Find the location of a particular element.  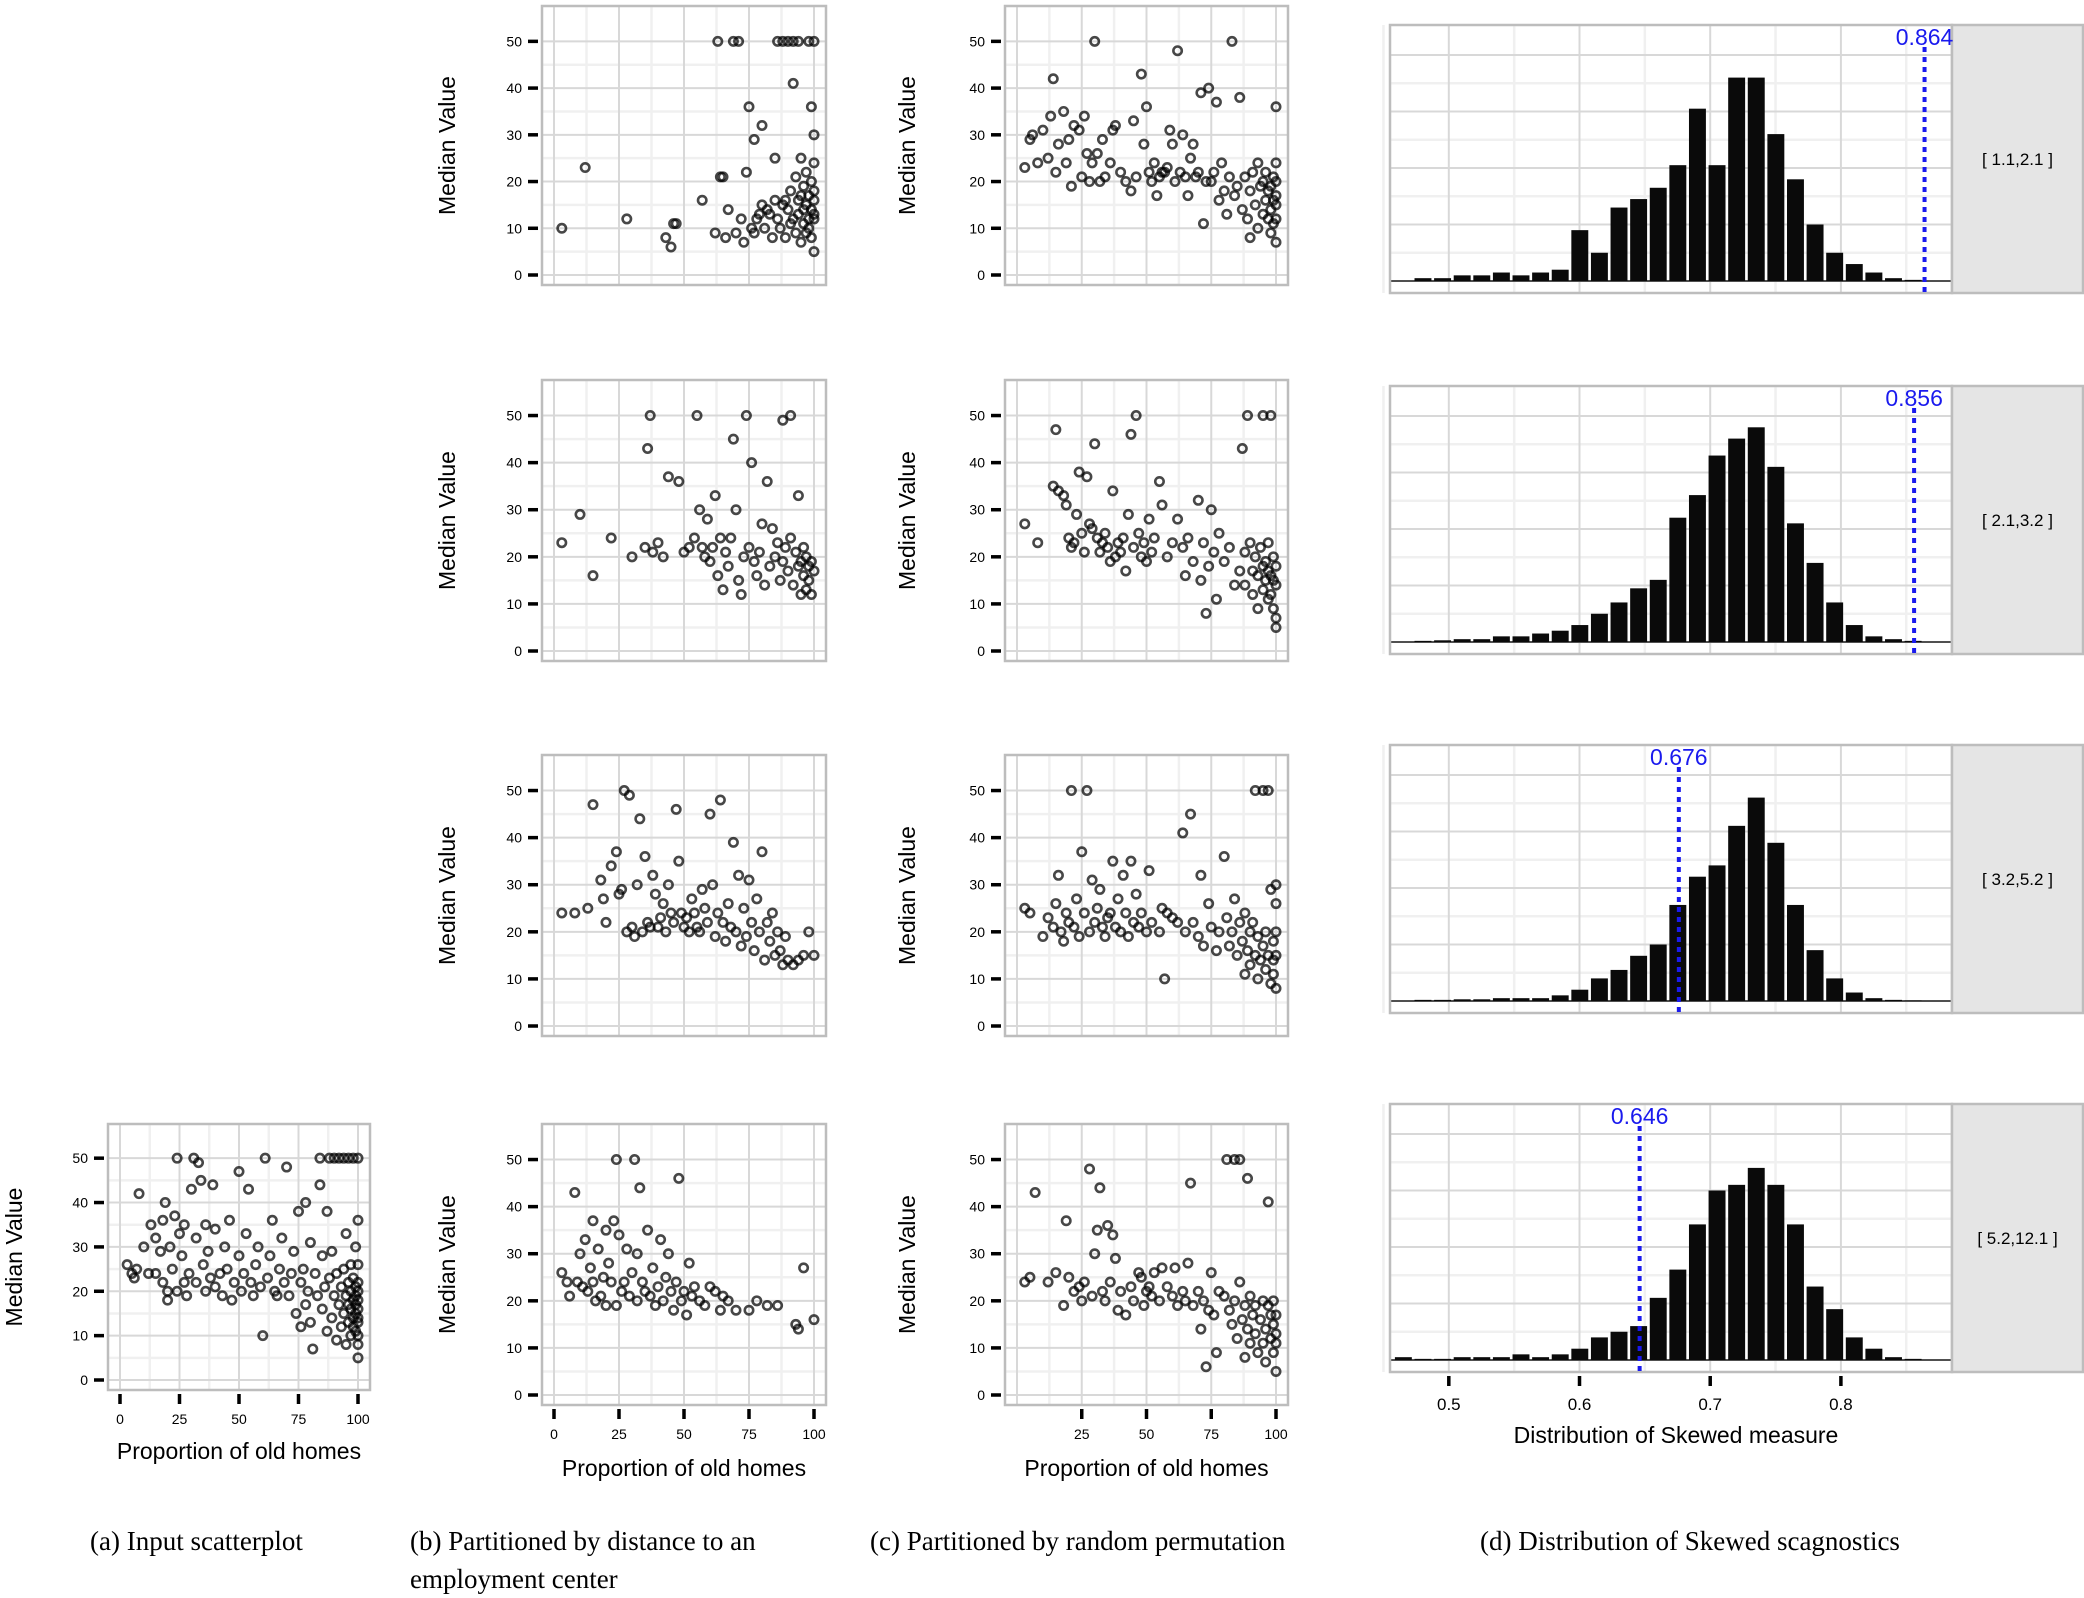

scatter-panel-b-2: 0 10 20 30 40 50 Median Value is located at coordinates (631, 520).